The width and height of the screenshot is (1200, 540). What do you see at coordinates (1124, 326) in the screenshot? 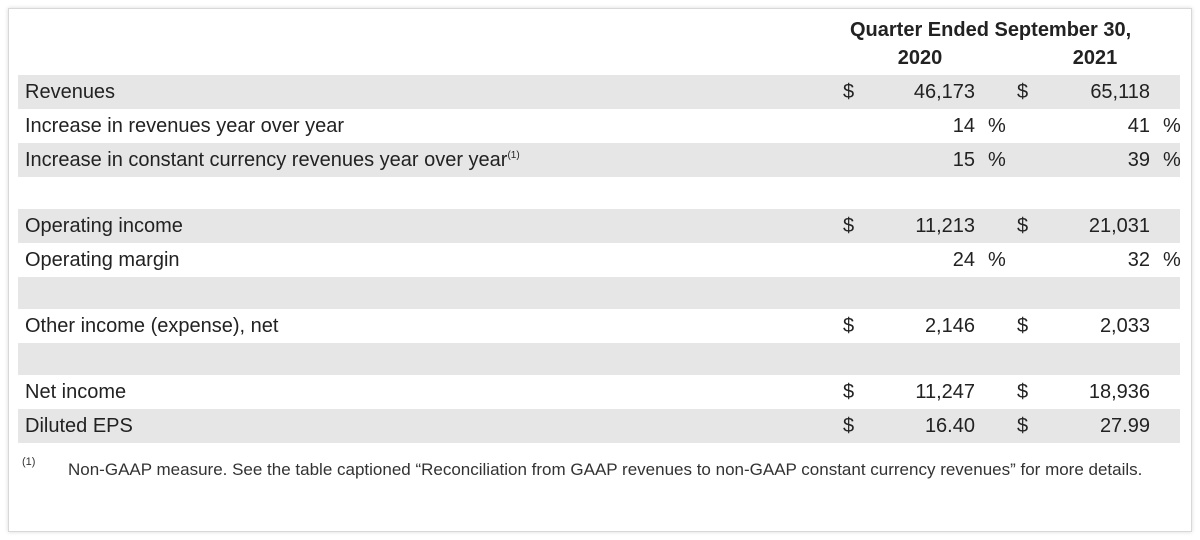
I see `cell-value: 2,033` at bounding box center [1124, 326].